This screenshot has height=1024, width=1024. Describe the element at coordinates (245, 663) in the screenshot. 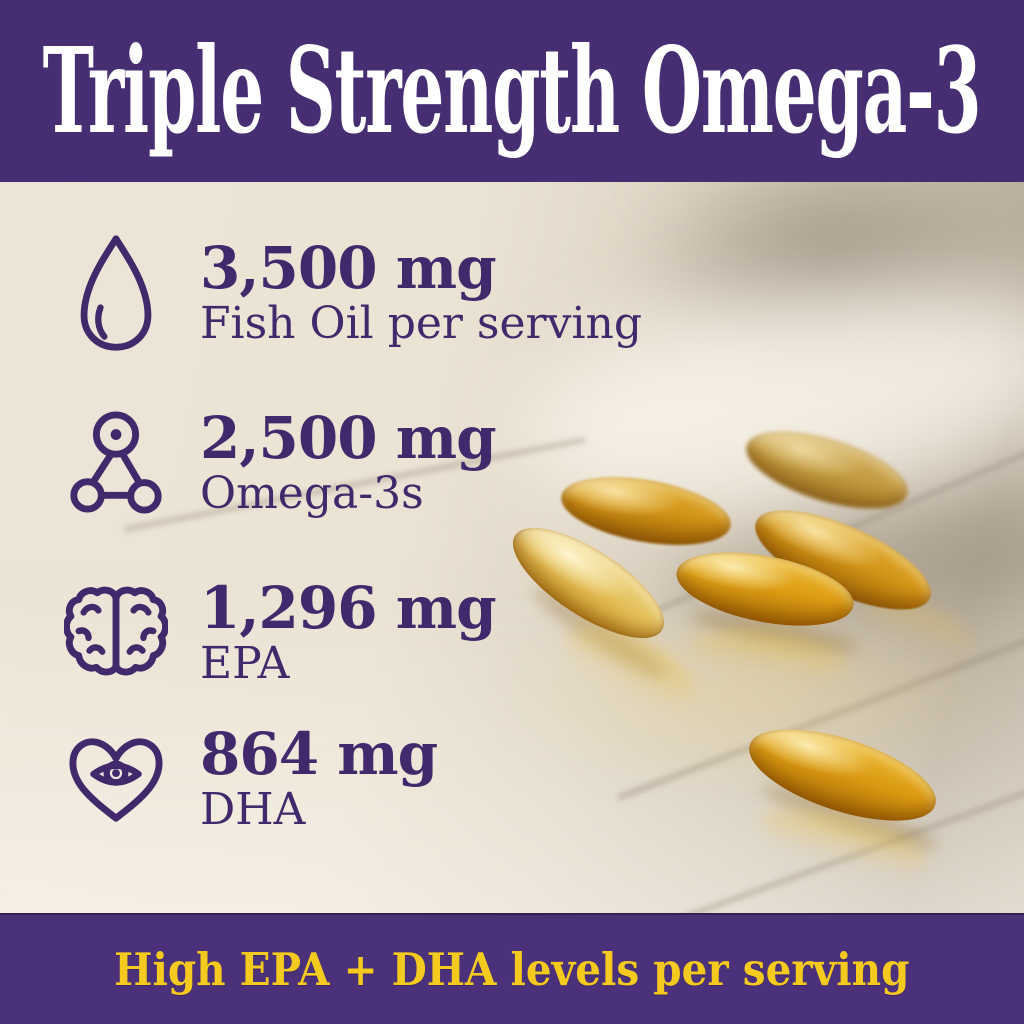

I see `stat-label: EPA` at that location.